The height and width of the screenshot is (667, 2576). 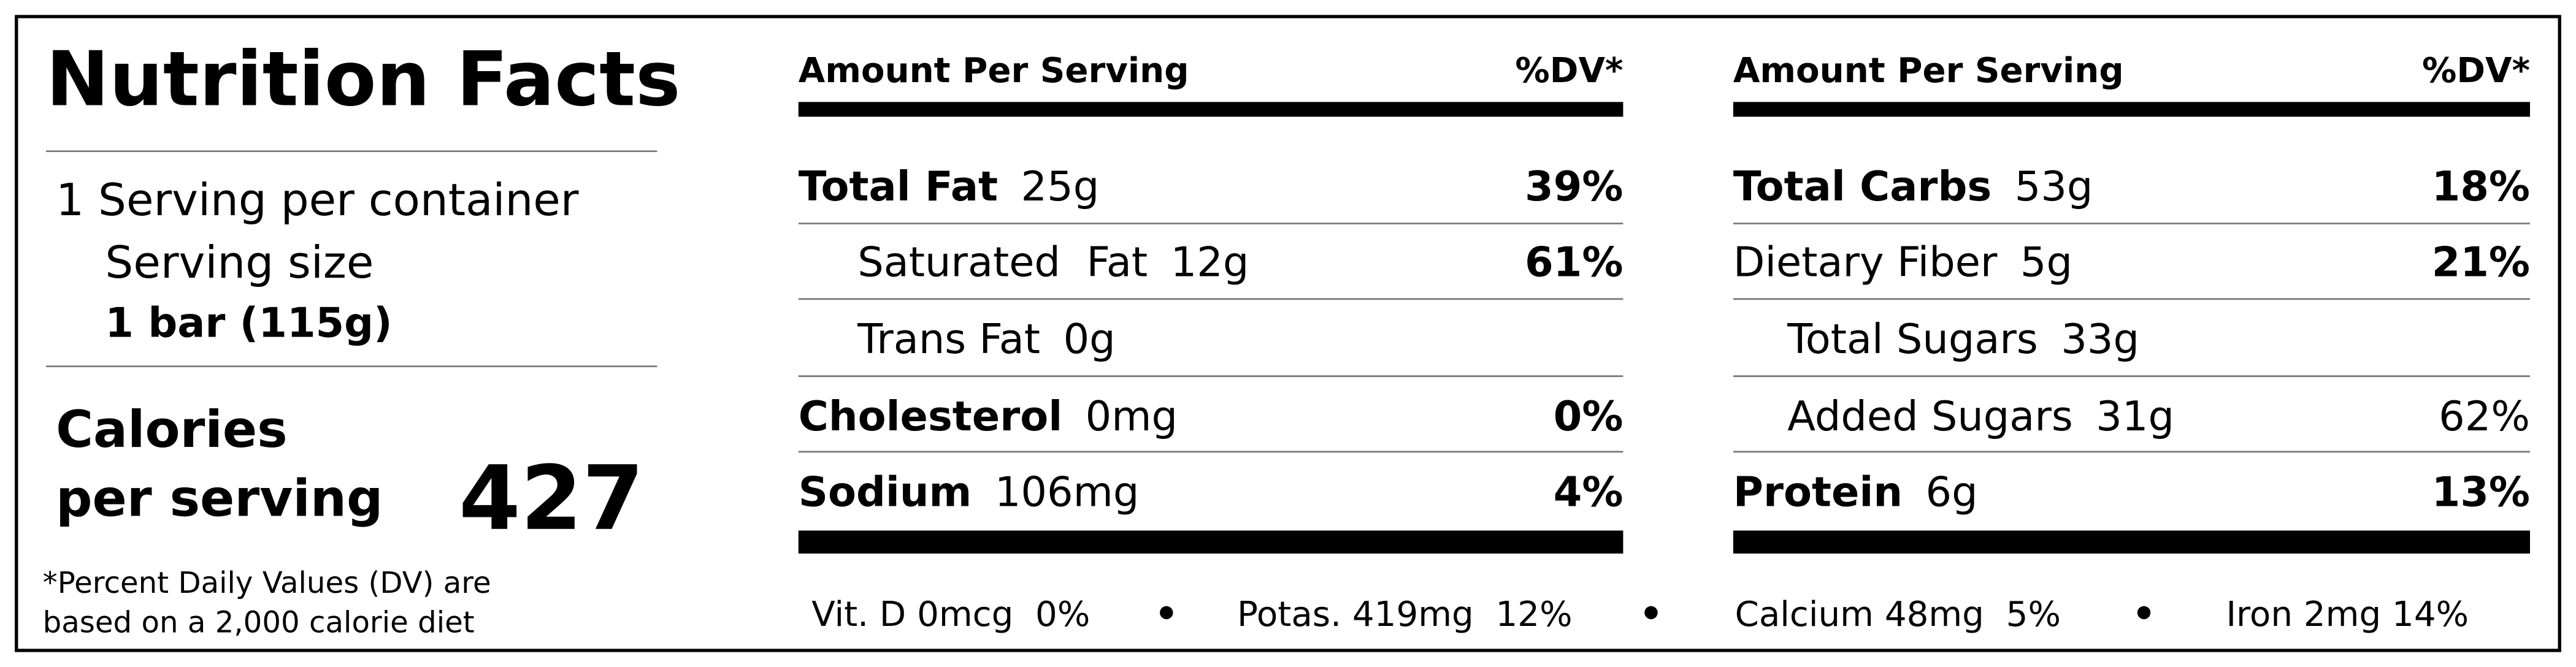 What do you see at coordinates (1002, 262) in the screenshot?
I see `nutrient-name: Saturated Fat` at bounding box center [1002, 262].